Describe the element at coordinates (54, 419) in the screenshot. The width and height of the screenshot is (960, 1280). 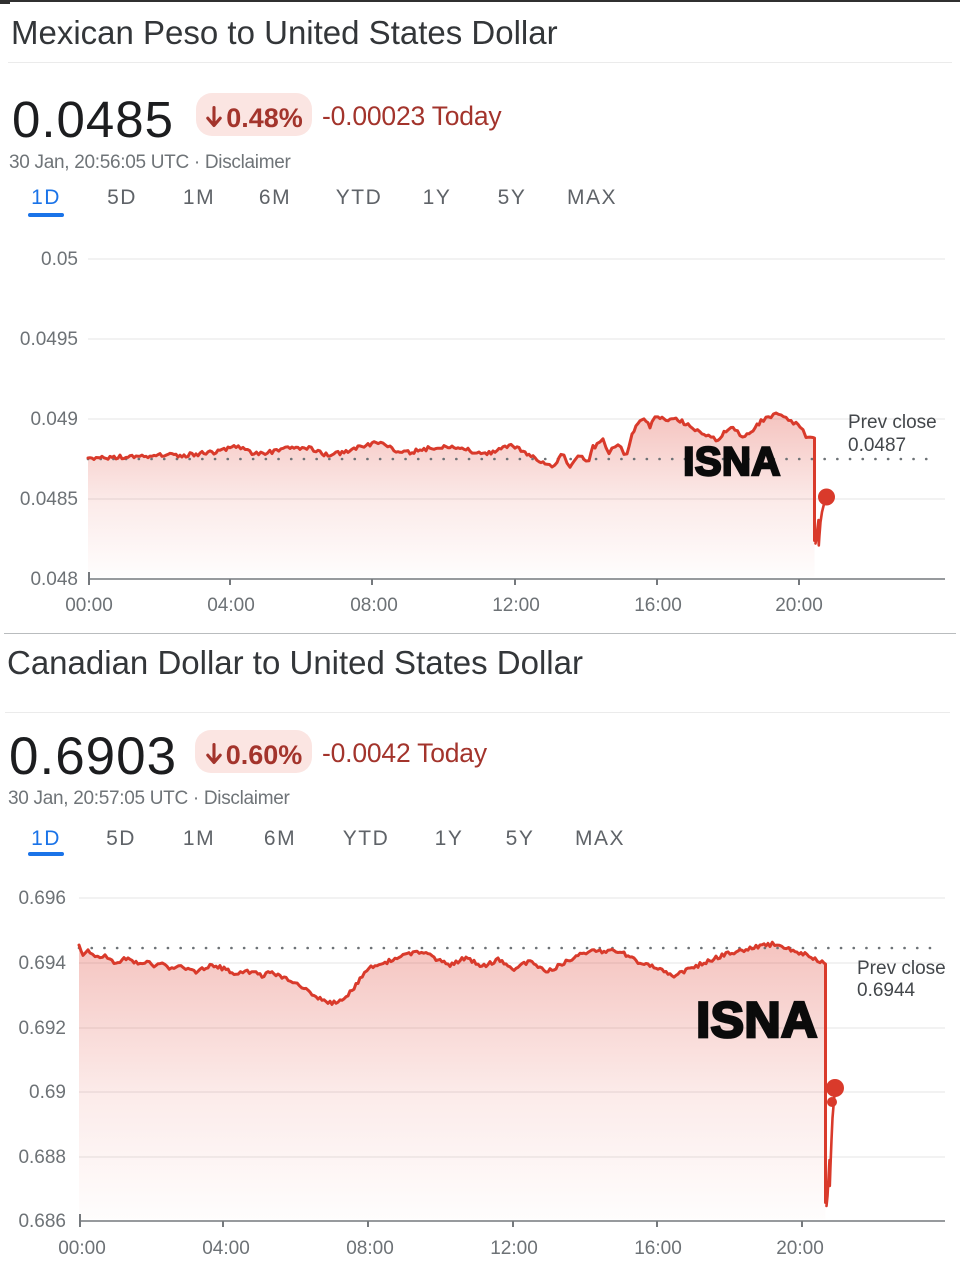
I see `svg-text: 0.049` at that location.